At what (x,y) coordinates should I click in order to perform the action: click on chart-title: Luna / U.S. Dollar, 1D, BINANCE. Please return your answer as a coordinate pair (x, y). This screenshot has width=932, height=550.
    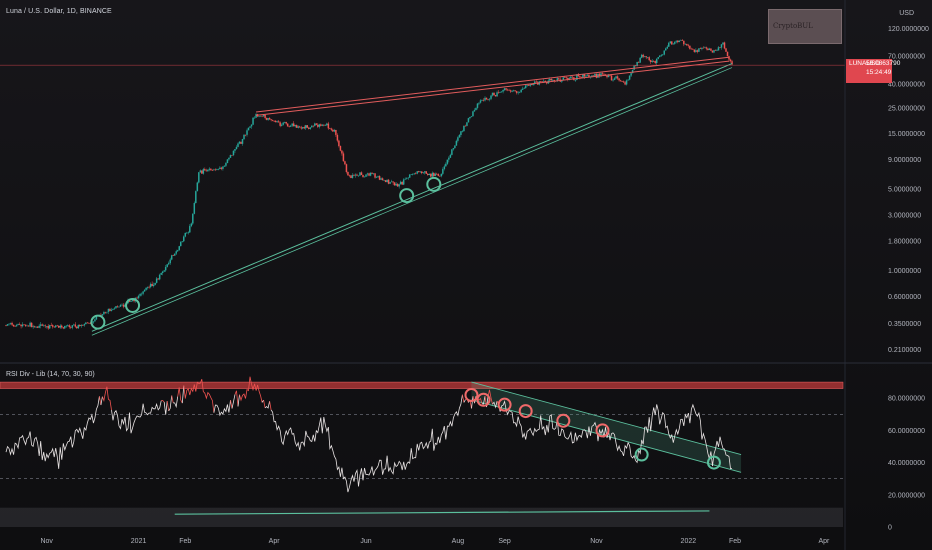
    Looking at the image, I should click on (59, 11).